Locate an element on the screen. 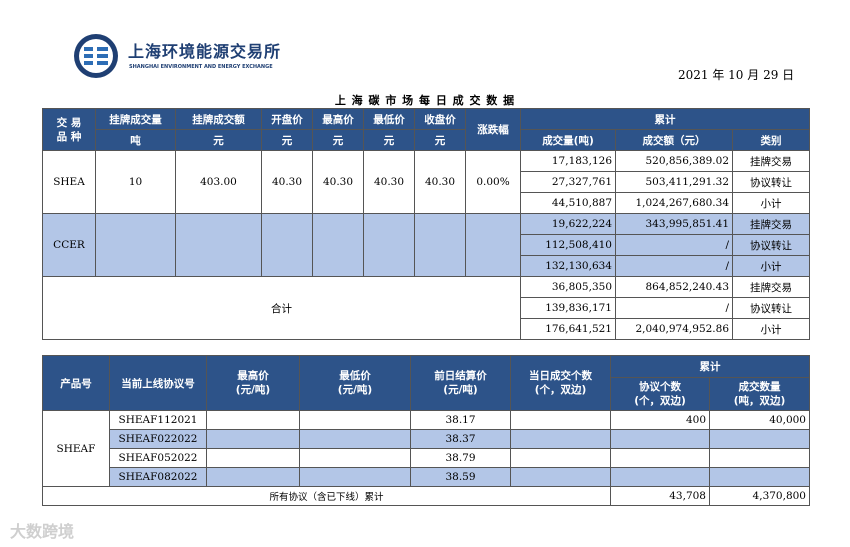 This screenshot has height=547, width=850. shea-cum-amount: 1,024,267,680.34 is located at coordinates (674, 203).